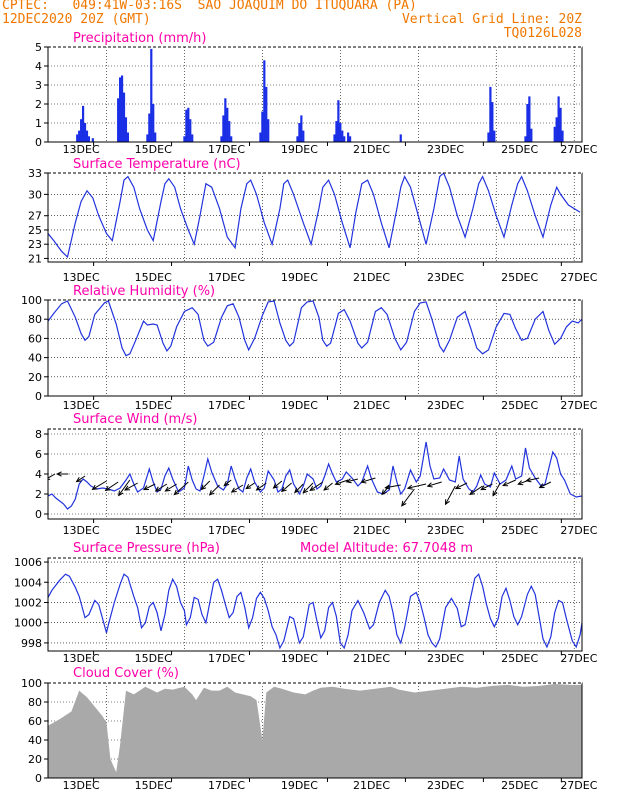 The height and width of the screenshot is (800, 618). I want to click on cloud-xtick-label: 19DEC, so click(299, 785).